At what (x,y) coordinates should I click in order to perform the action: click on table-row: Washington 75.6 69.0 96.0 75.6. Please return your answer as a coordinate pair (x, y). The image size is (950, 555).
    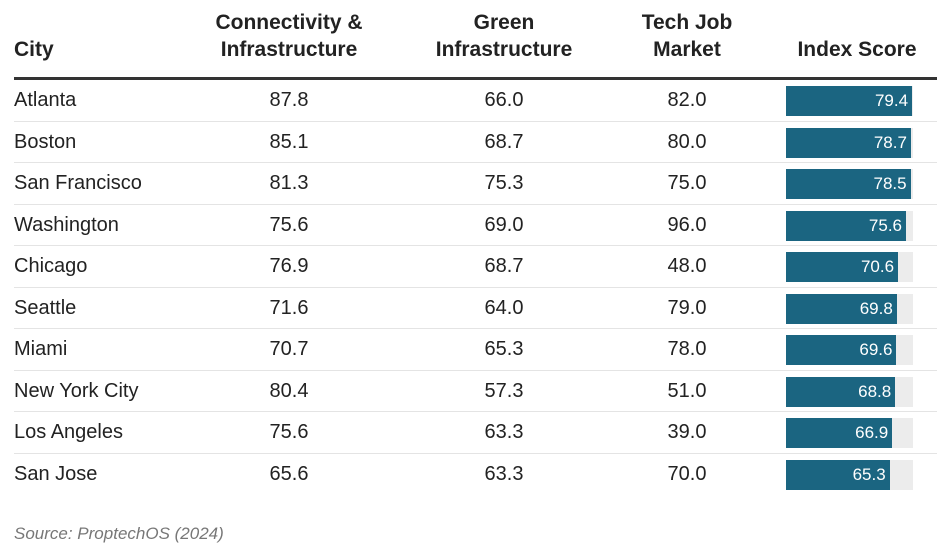
    Looking at the image, I should click on (475, 225).